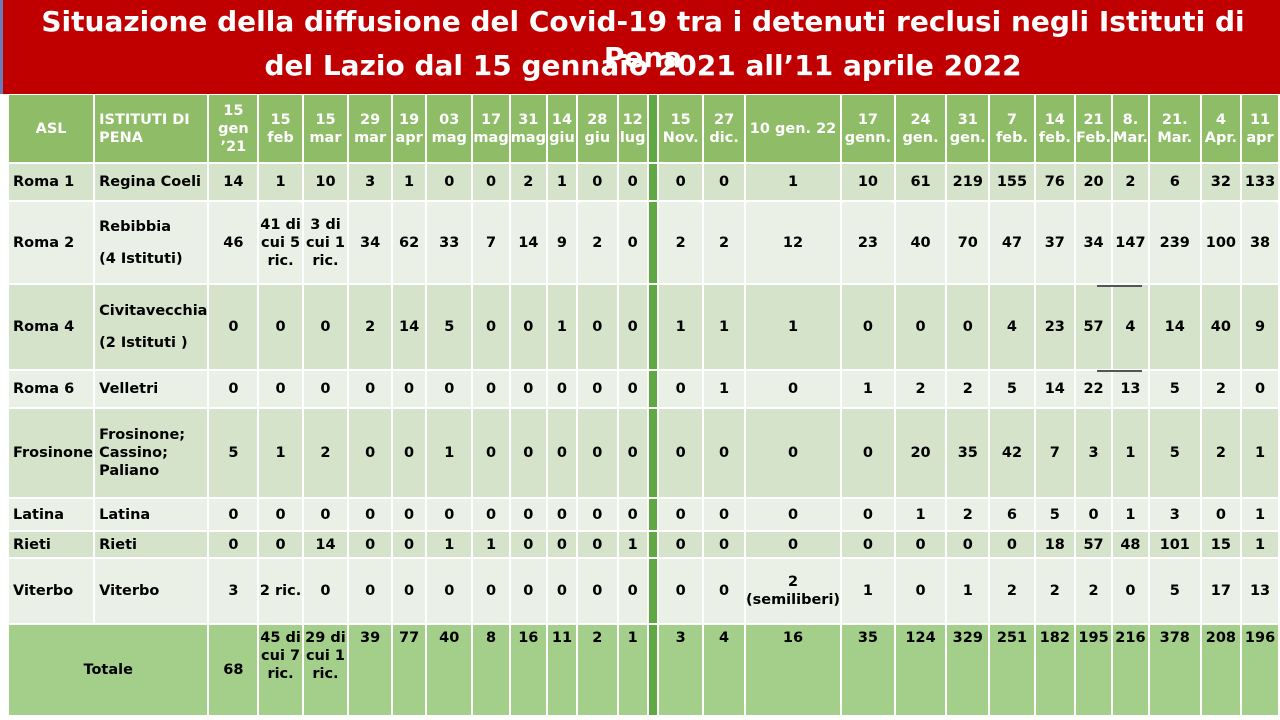  Describe the element at coordinates (1131, 243) in the screenshot. I see `value-cell: 147` at that location.